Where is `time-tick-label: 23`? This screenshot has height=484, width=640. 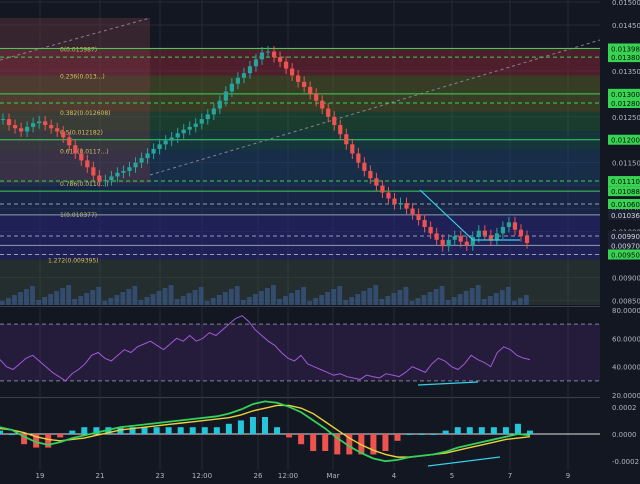 time-tick-label: 23 is located at coordinates (160, 476).